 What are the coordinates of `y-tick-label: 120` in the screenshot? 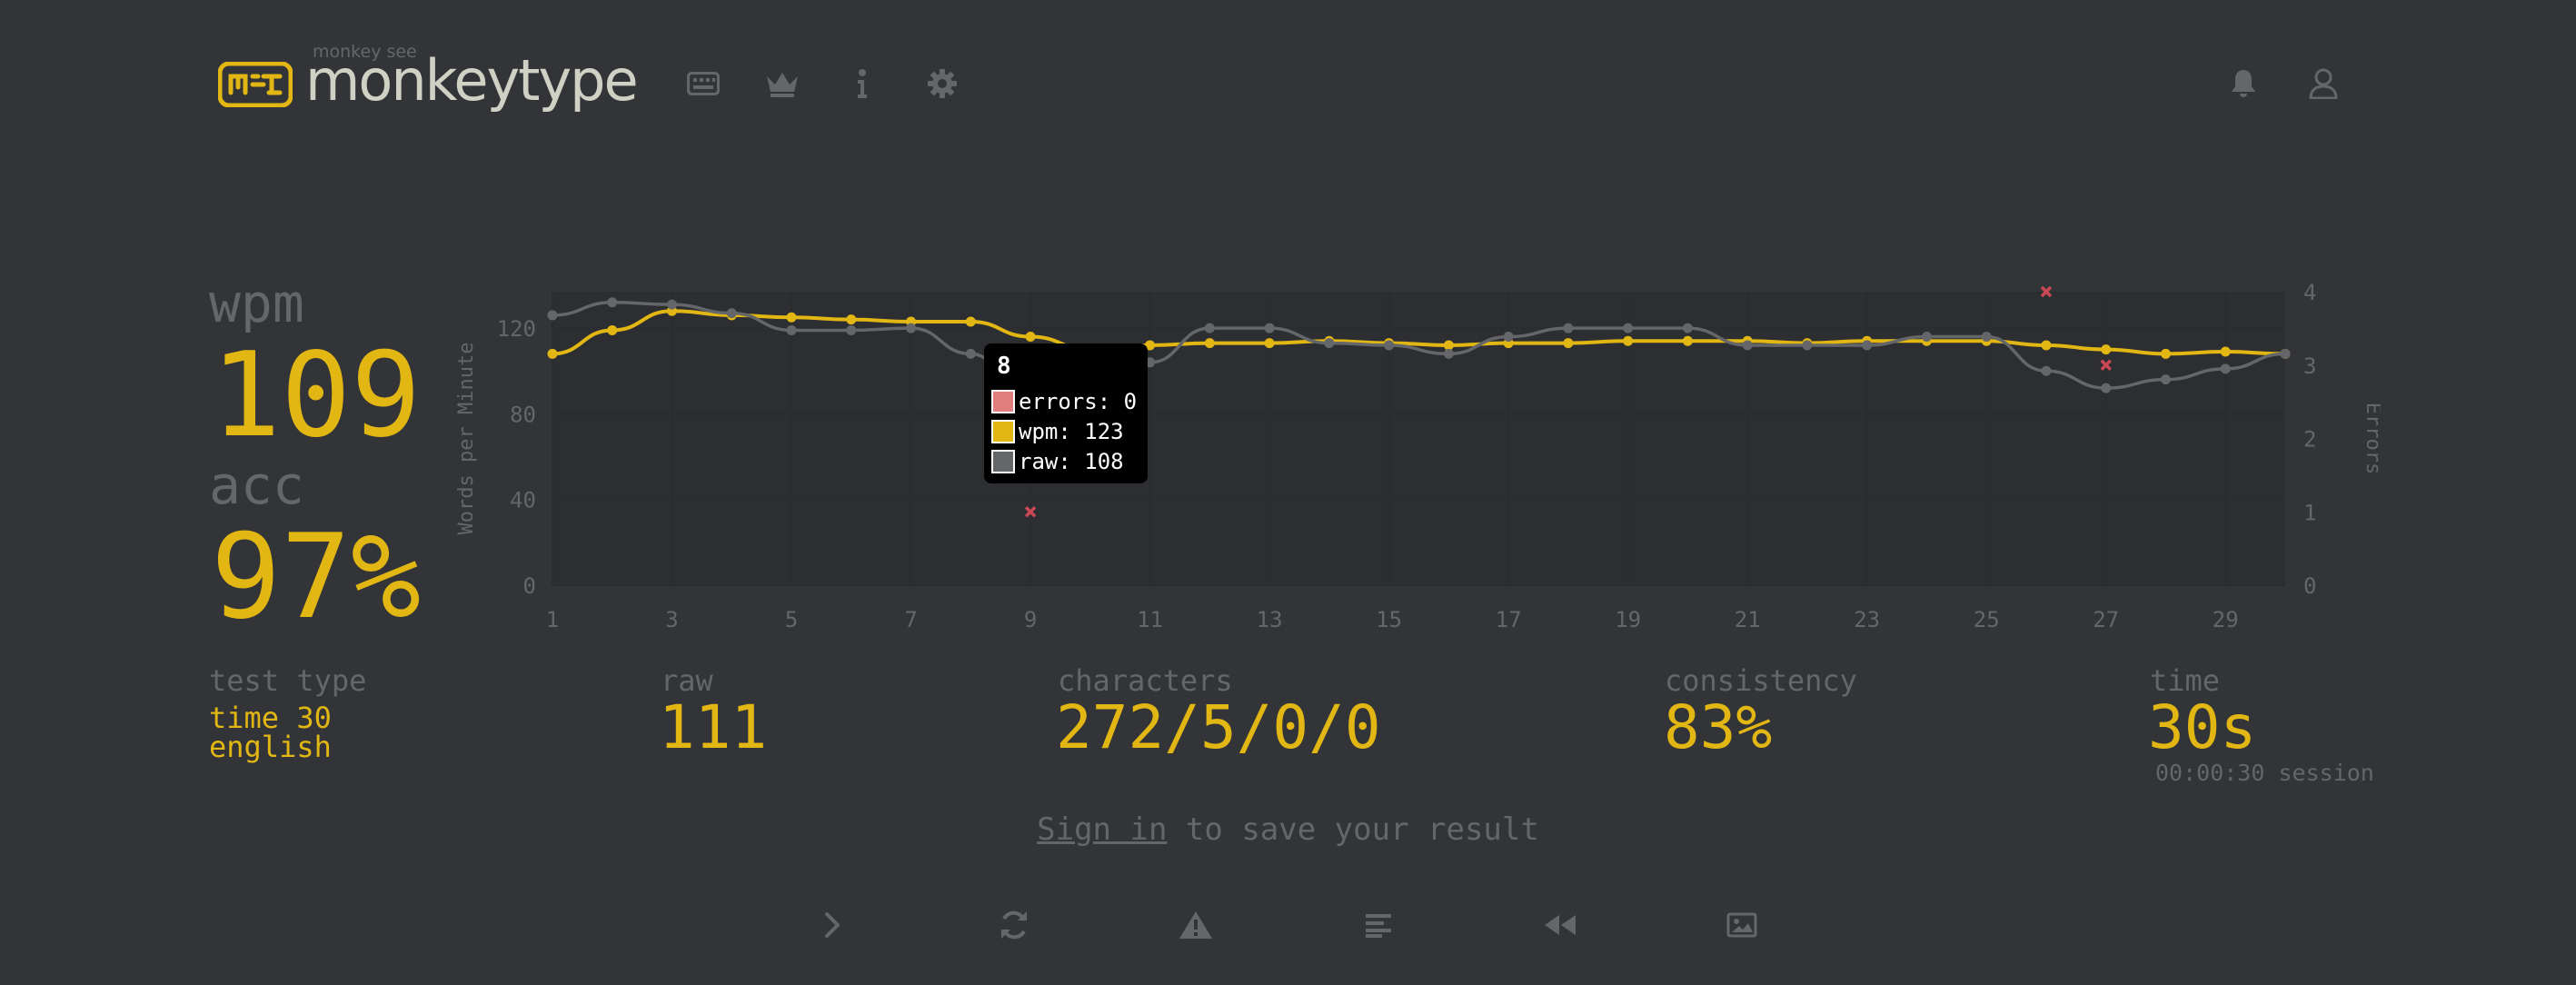 It's located at (516, 329).